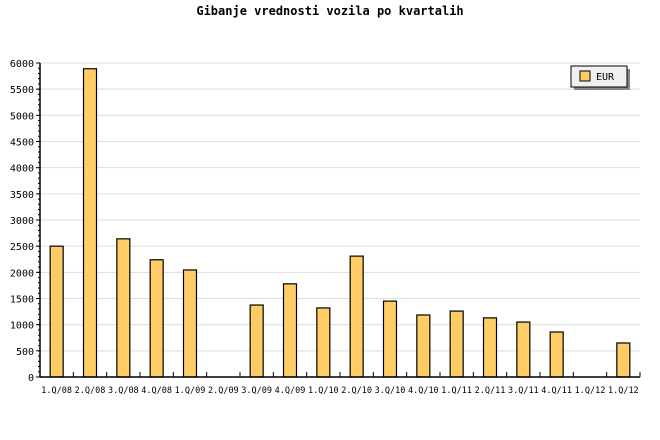  Describe the element at coordinates (456, 391) in the screenshot. I see `x-tick-label: 1.Q/11` at that location.